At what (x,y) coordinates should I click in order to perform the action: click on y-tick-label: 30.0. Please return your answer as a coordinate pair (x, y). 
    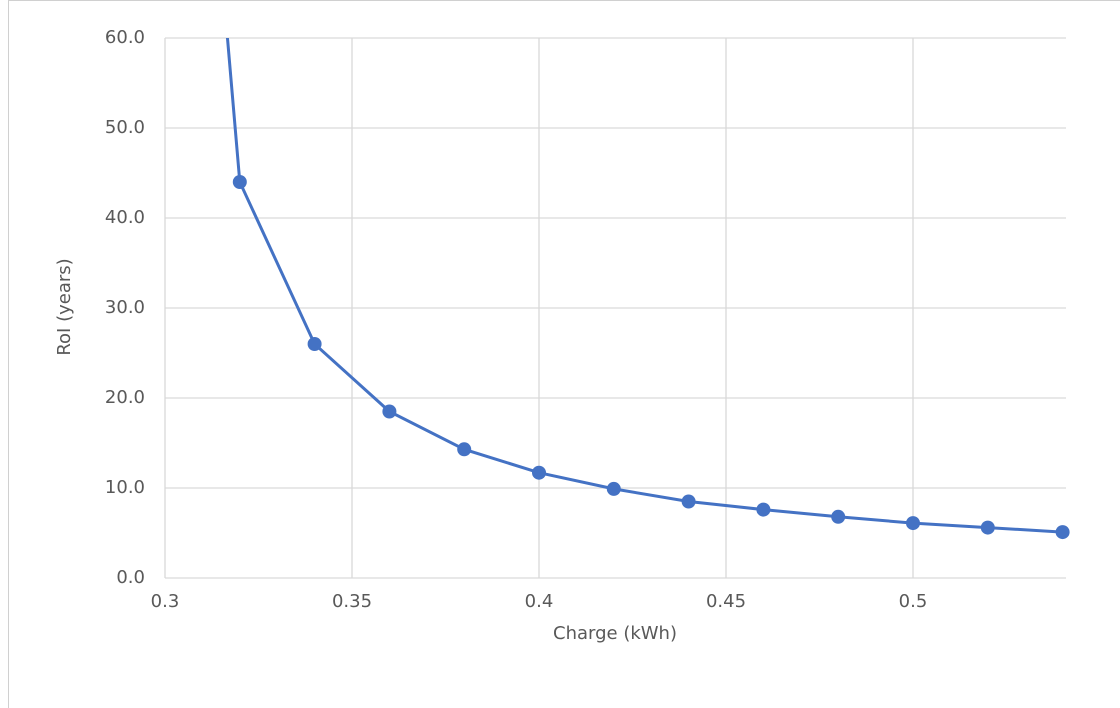
    Looking at the image, I should click on (125, 307).